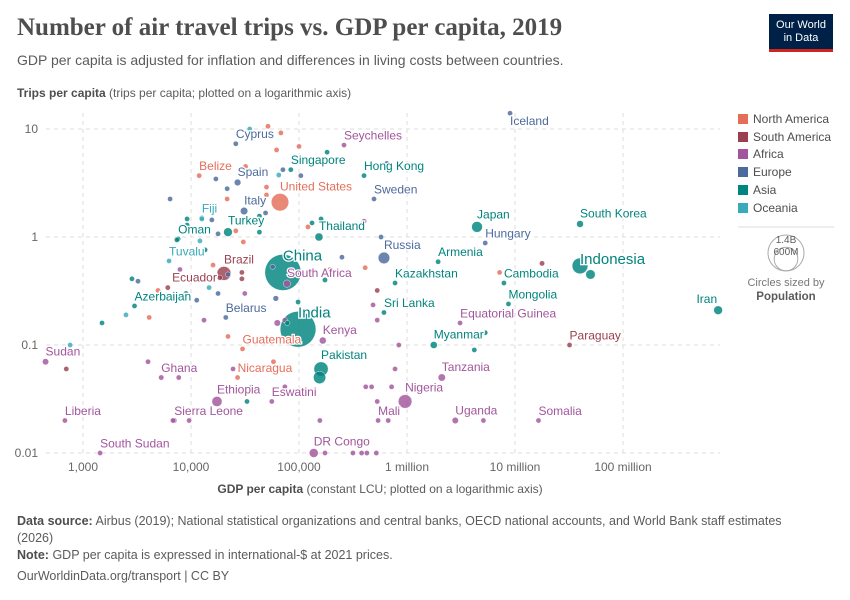  What do you see at coordinates (169, 261) in the screenshot?
I see `point-tuvalu` at bounding box center [169, 261].